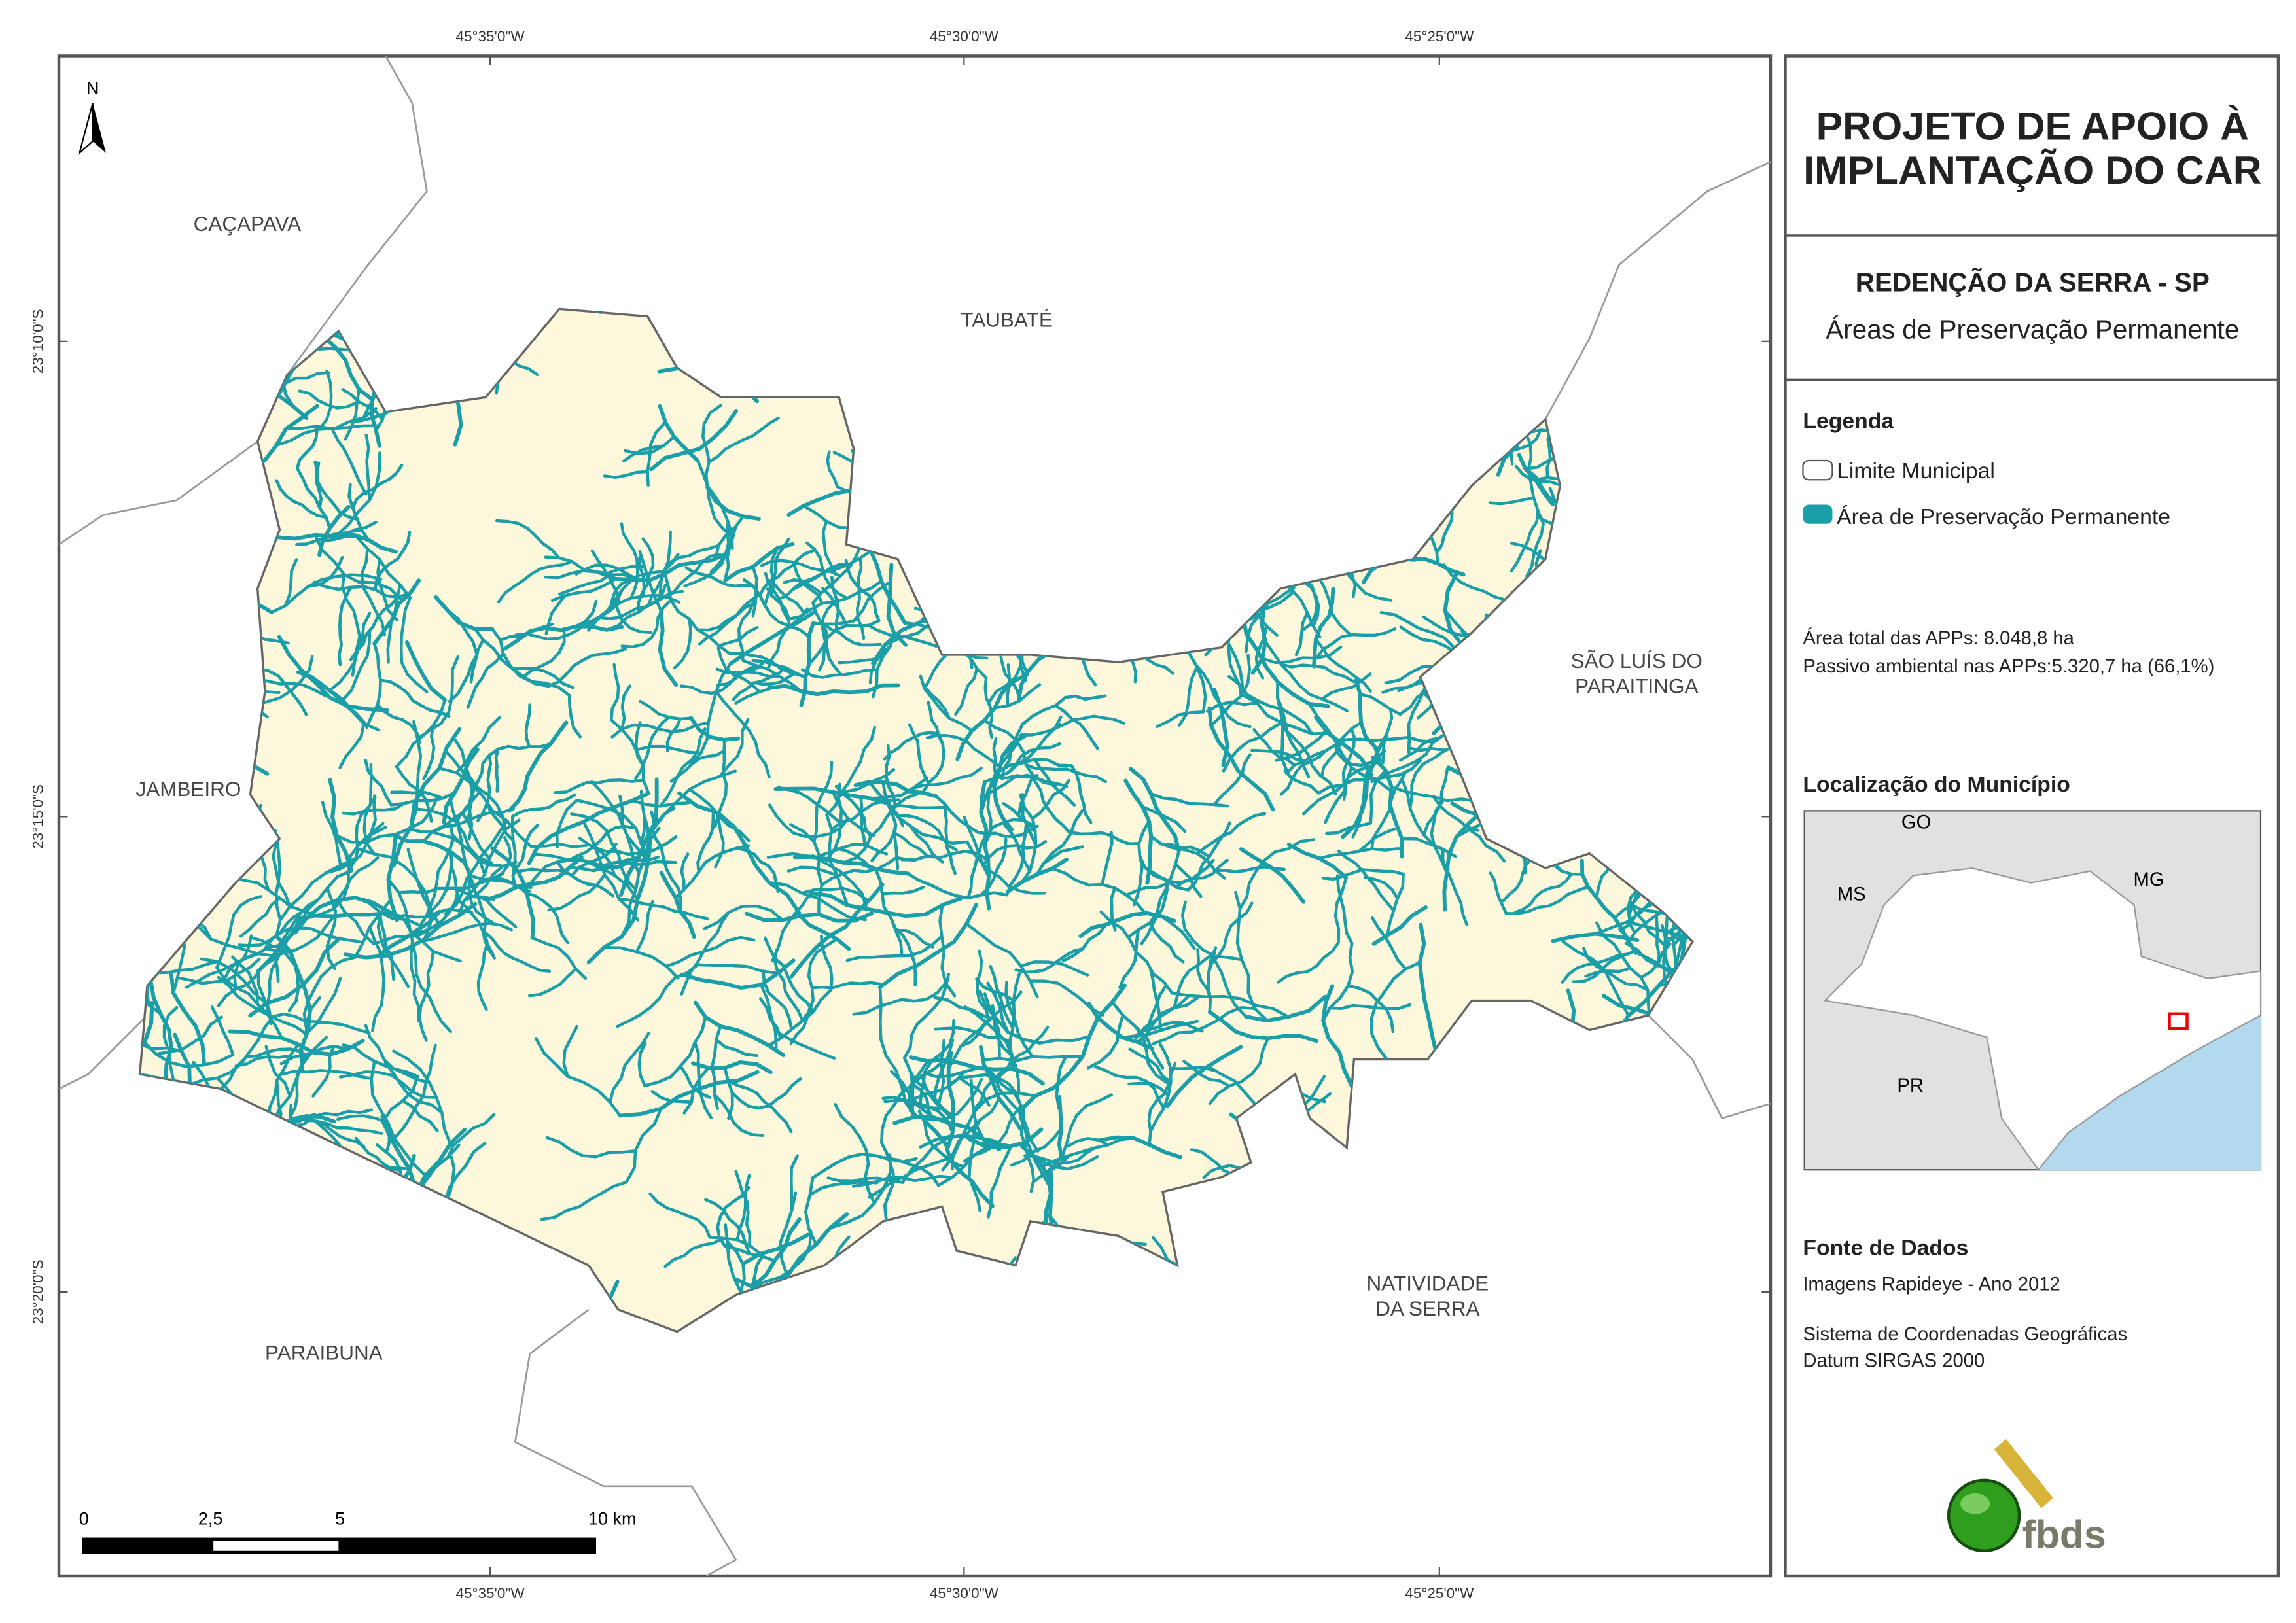 The height and width of the screenshot is (1623, 2296). I want to click on coord-label: 45°30'0"W, so click(964, 36).